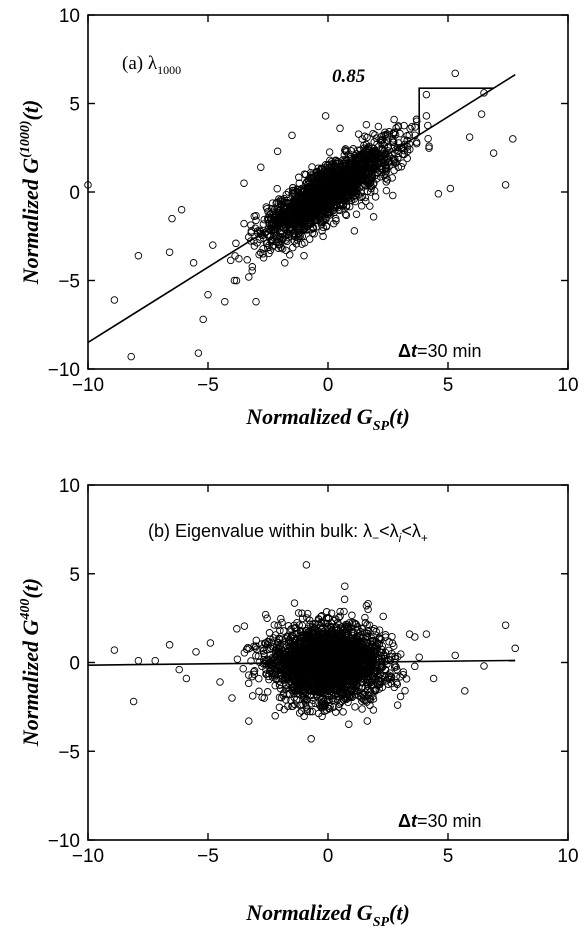 The height and width of the screenshot is (931, 584). I want to click on x-tick-label: −10, so click(88, 856).